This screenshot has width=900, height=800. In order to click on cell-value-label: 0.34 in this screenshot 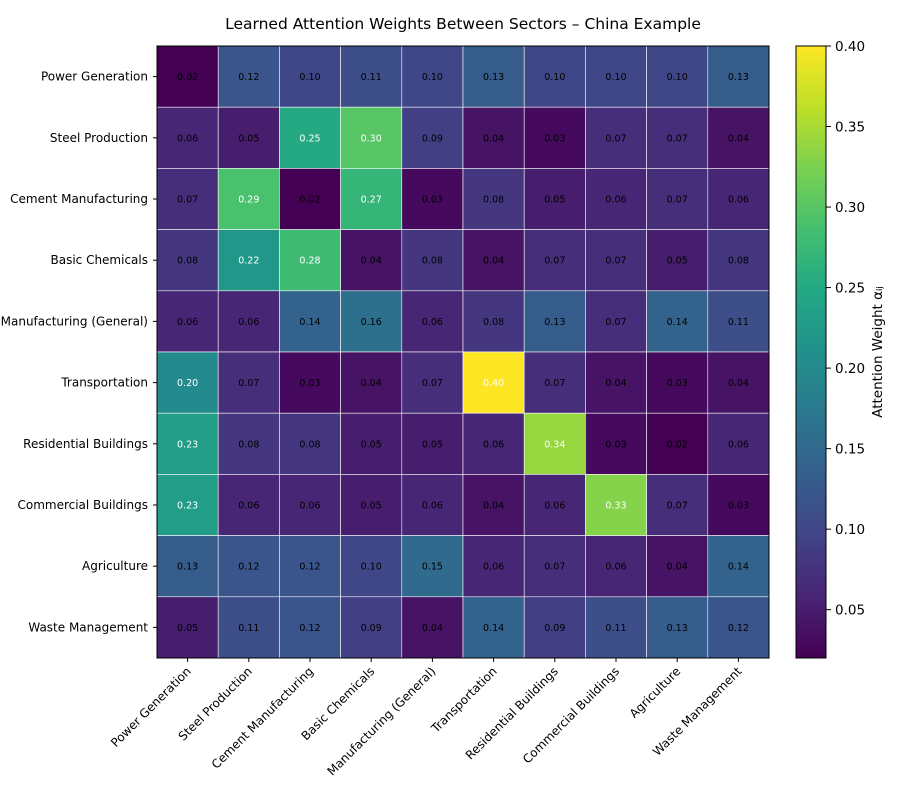, I will do `click(554, 444)`.